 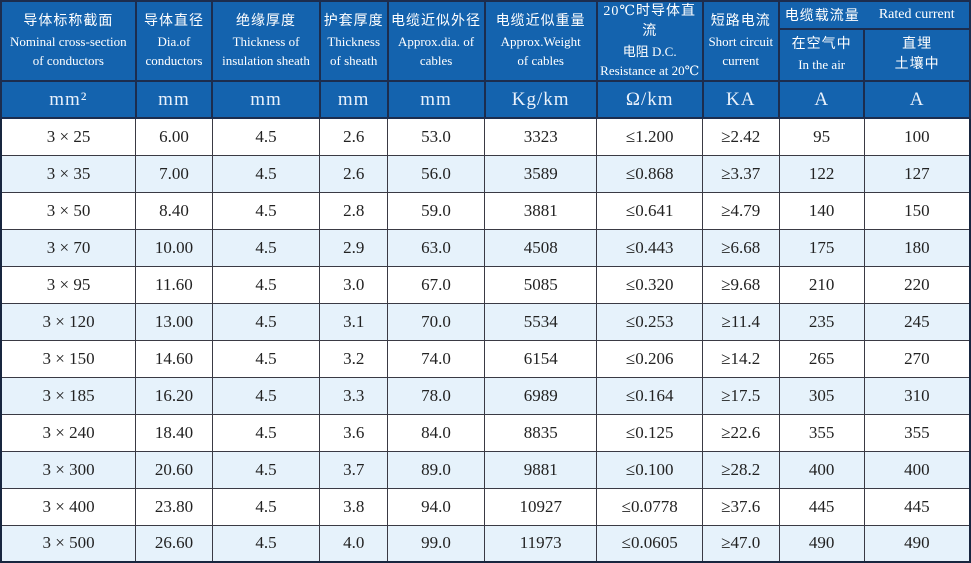 What do you see at coordinates (174, 247) in the screenshot?
I see `table-cell: 10.00` at bounding box center [174, 247].